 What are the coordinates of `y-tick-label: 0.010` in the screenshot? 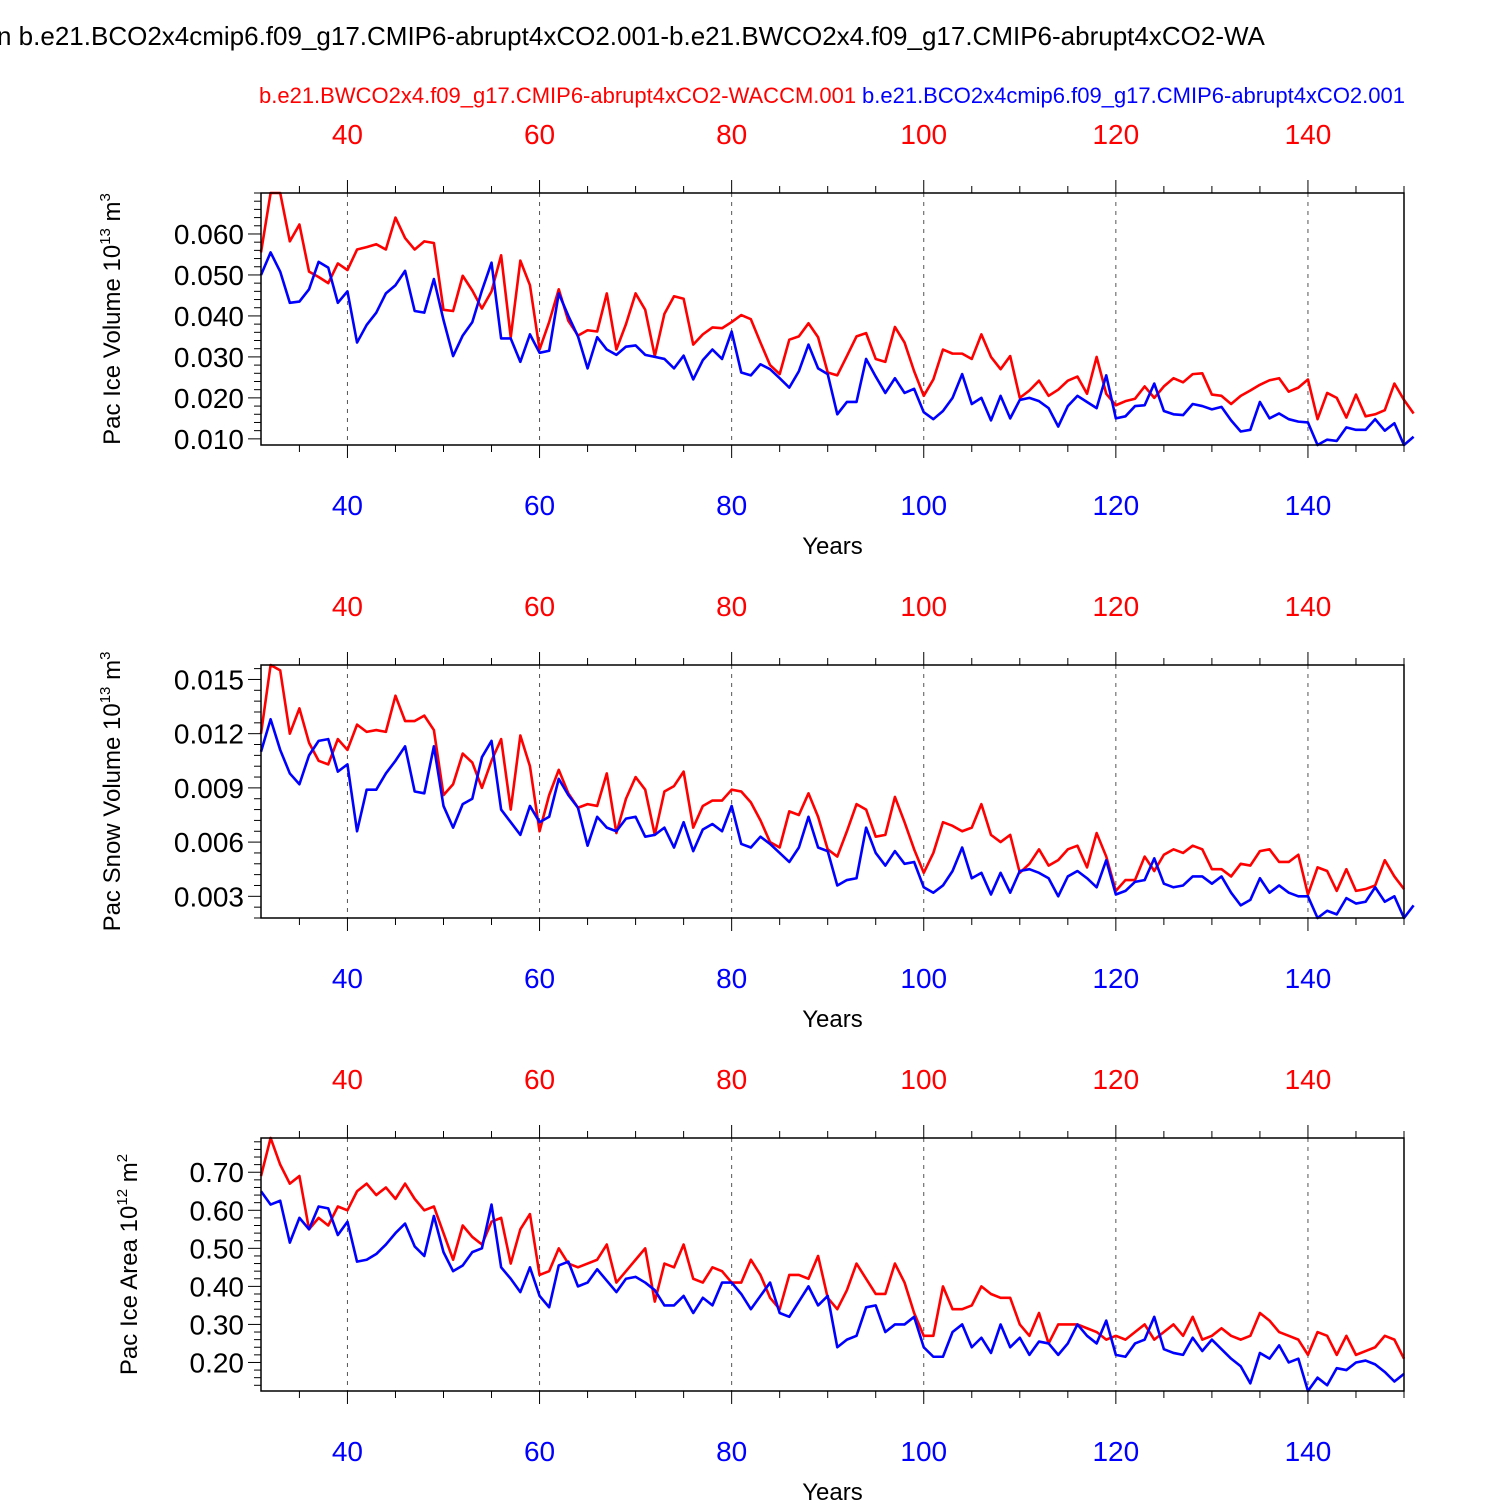 It's located at (209, 439).